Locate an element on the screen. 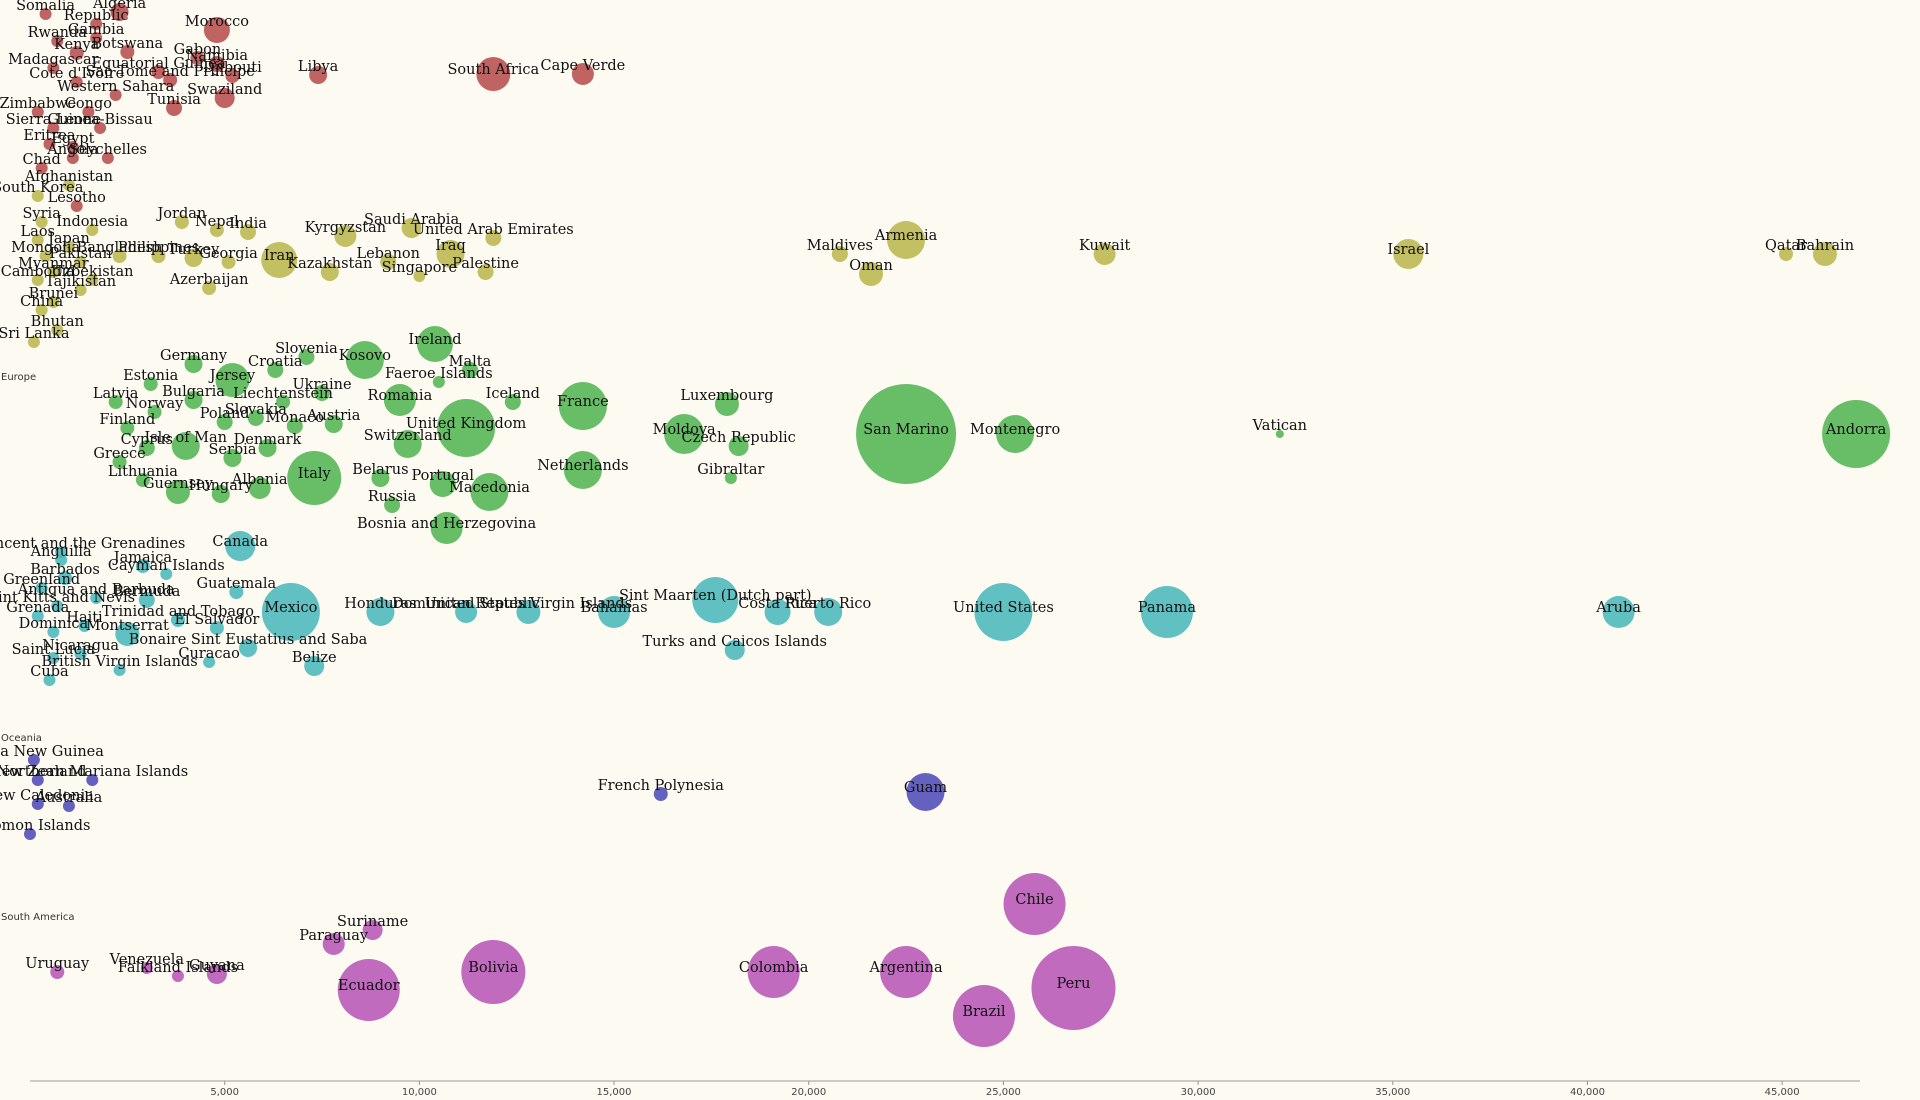 The width and height of the screenshot is (1920, 1100). bubble-rwanda is located at coordinates (57, 41).